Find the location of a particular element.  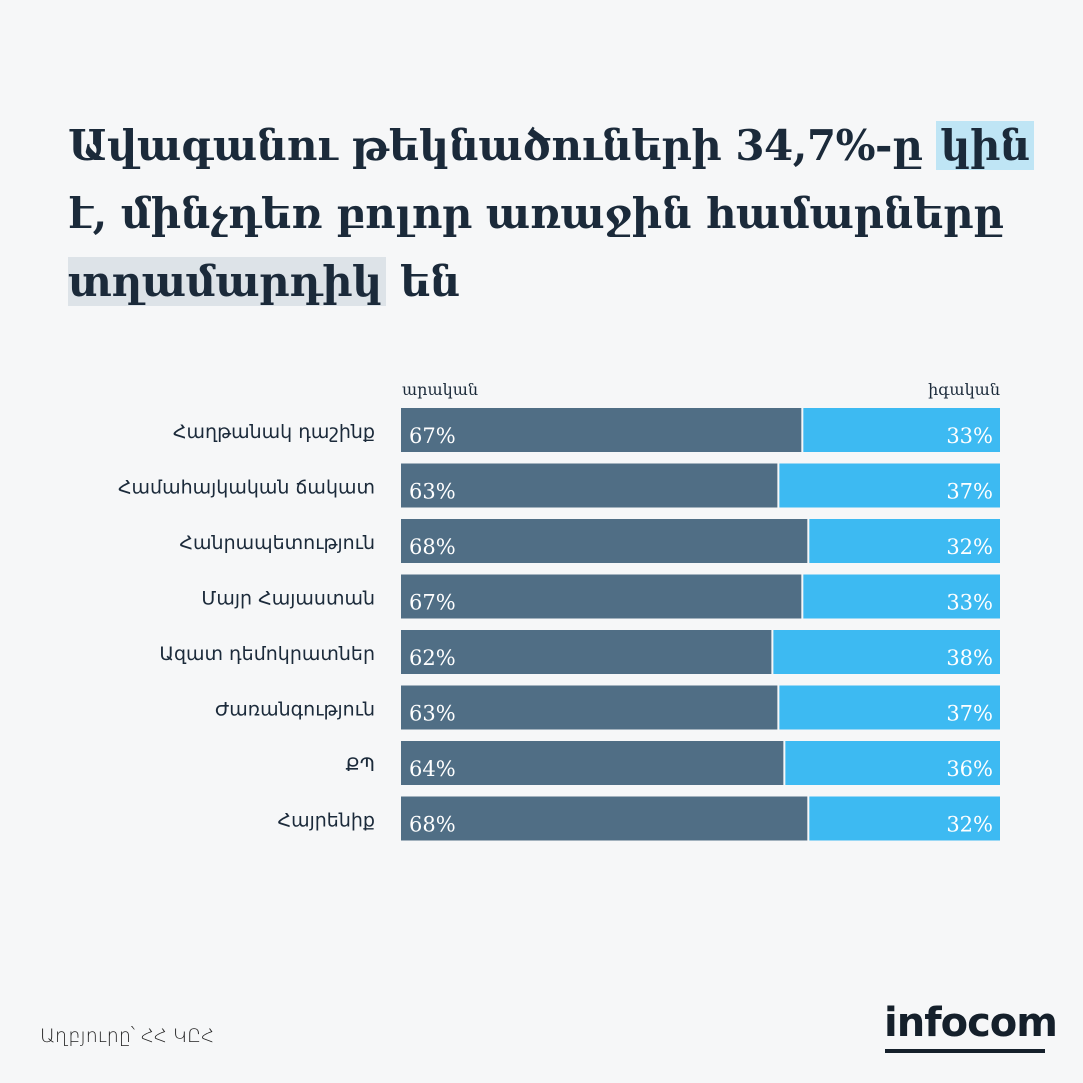

category-label: Հայրենիք is located at coordinates (326, 821).